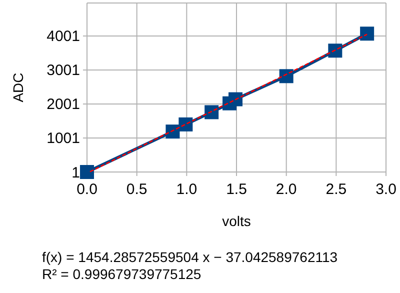  I want to click on y-tick-label: 3001, so click(63, 71).